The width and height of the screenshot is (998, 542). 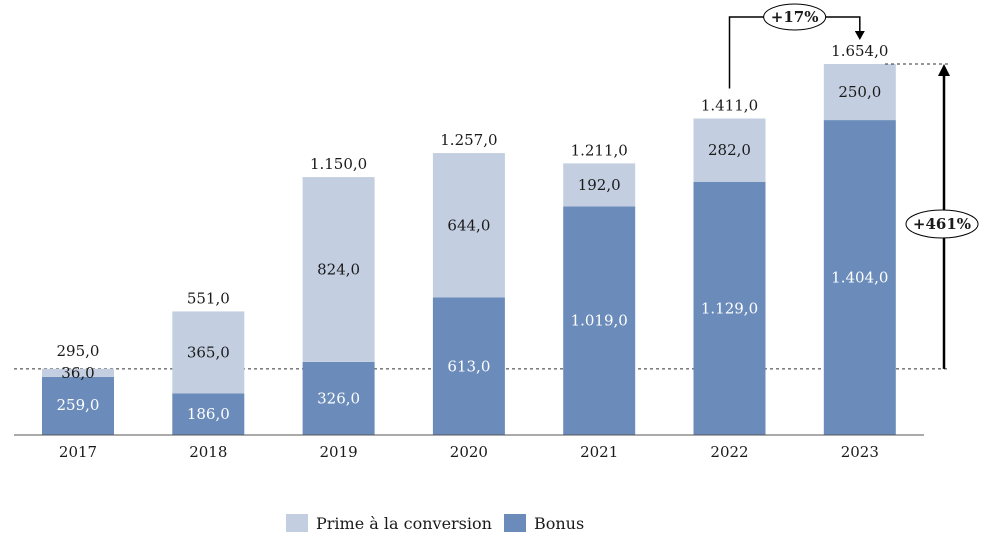 I want to click on data-label-bonus-2018: 186,0, so click(x=208, y=414).